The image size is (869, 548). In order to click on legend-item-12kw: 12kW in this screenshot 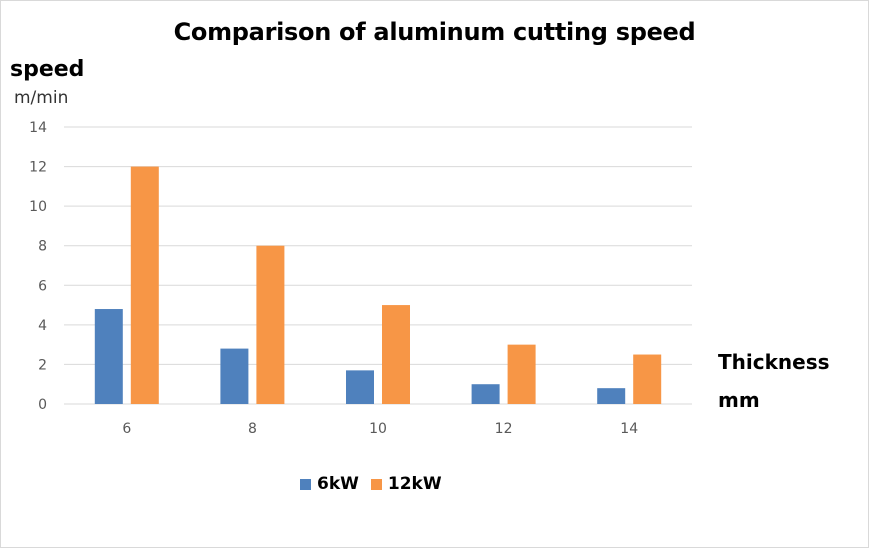, I will do `click(406, 484)`.